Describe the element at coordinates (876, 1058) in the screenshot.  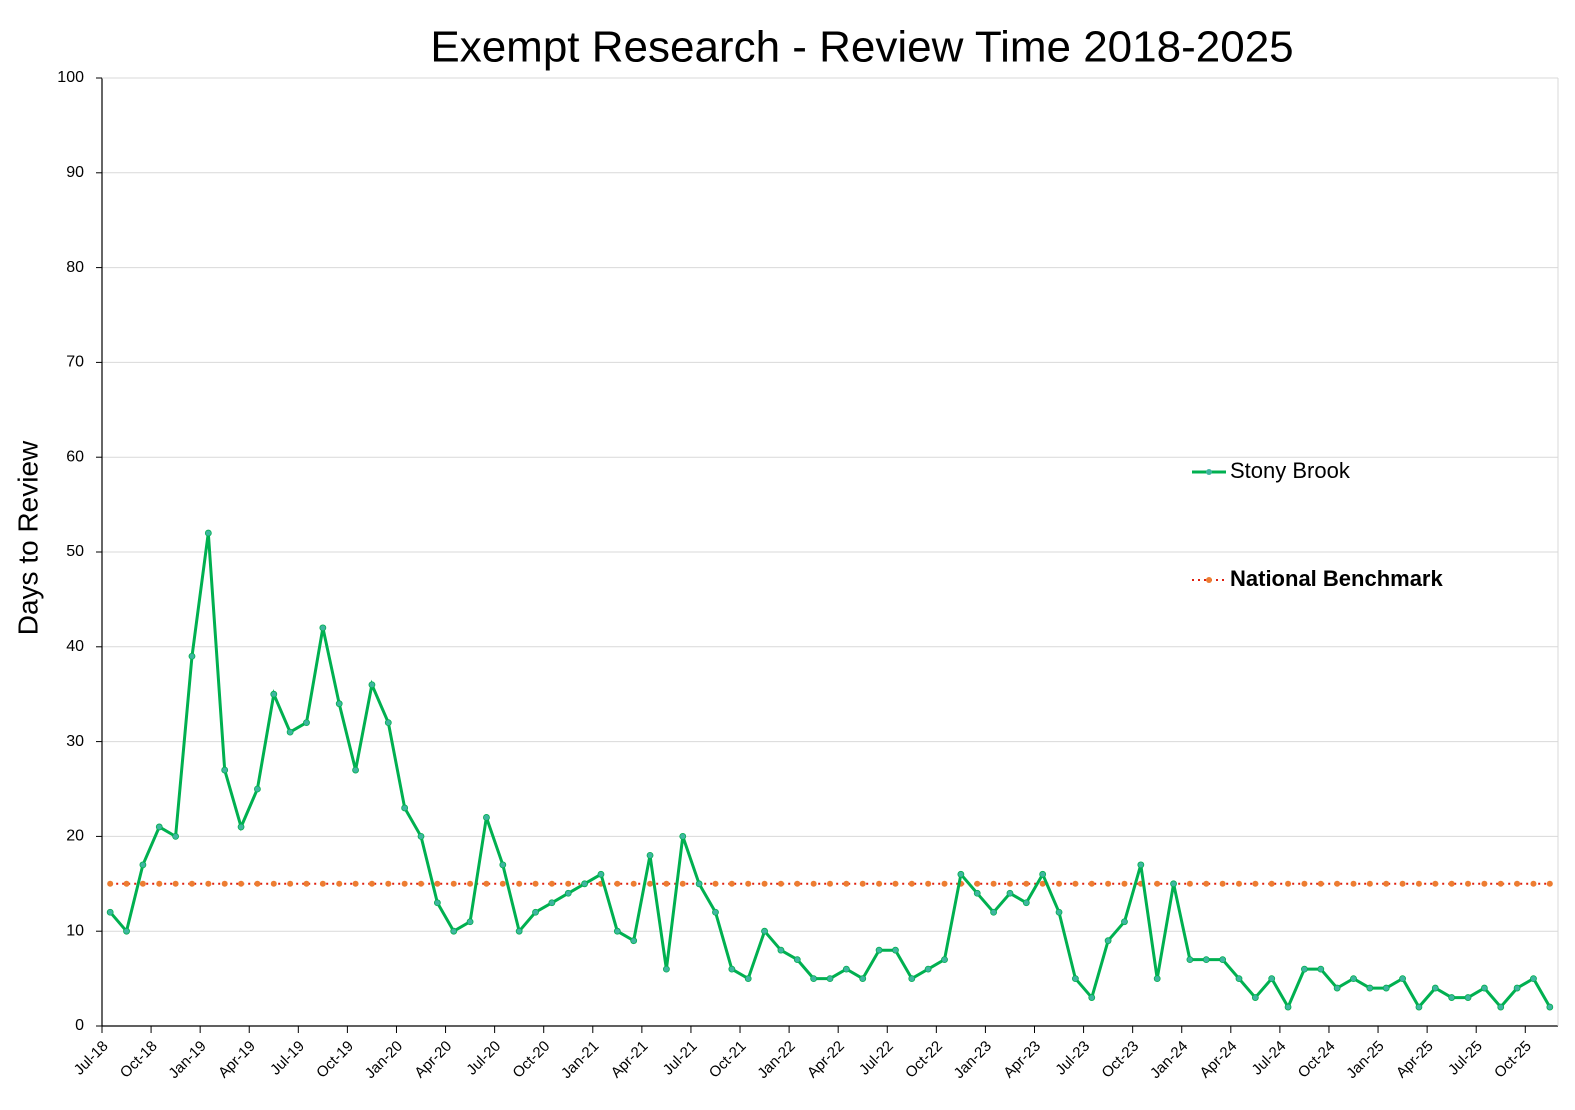
I see `x-tick-label: Jul-22` at that location.